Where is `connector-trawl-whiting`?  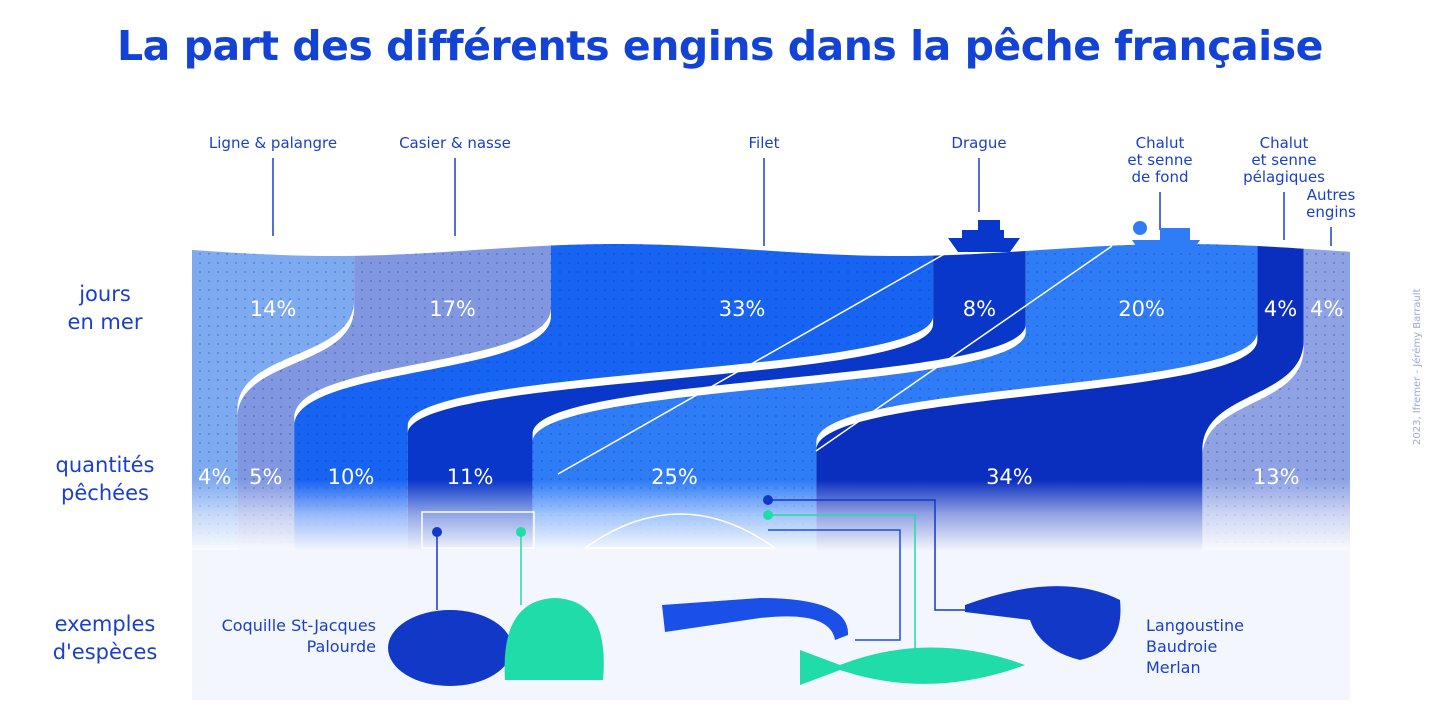
connector-trawl-whiting is located at coordinates (842, 582).